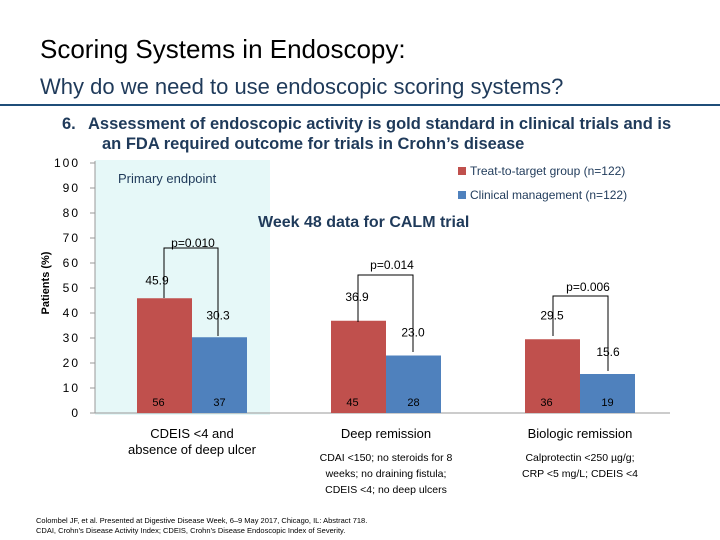  What do you see at coordinates (67, 163) in the screenshot?
I see `y-tick-label: 100` at bounding box center [67, 163].